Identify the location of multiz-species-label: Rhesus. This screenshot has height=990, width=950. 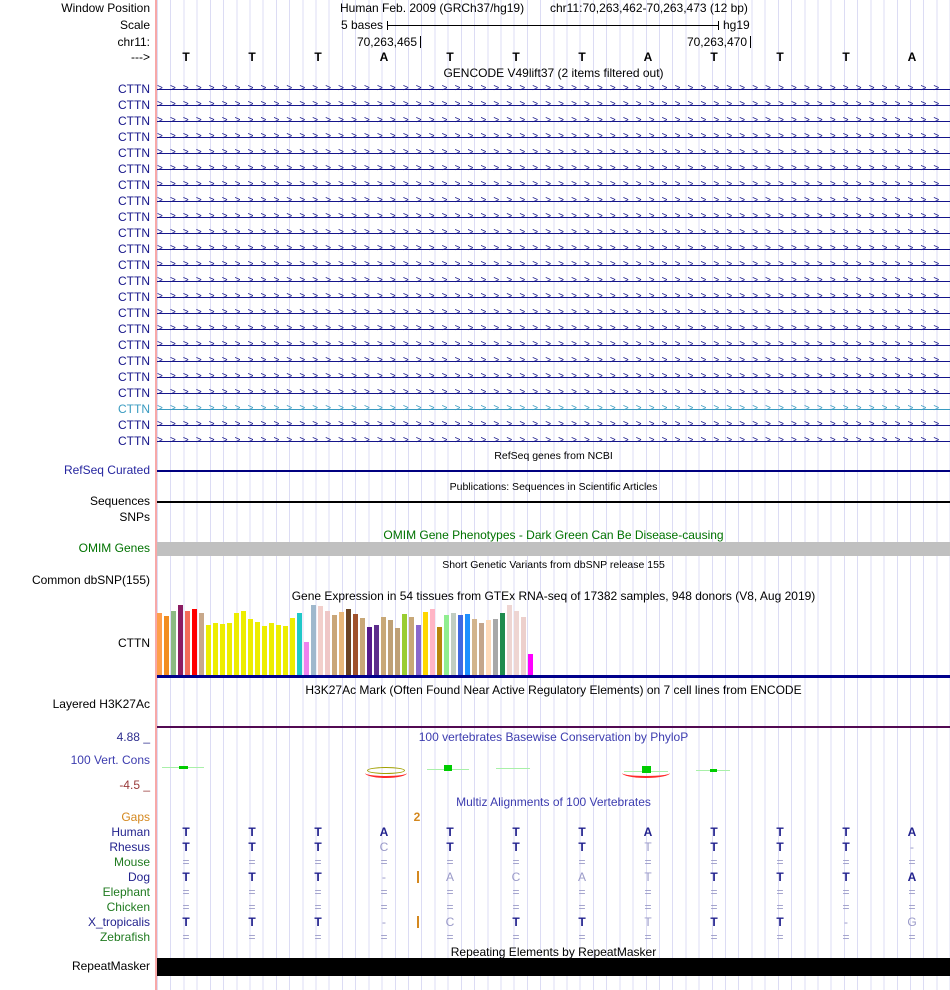
(129, 847).